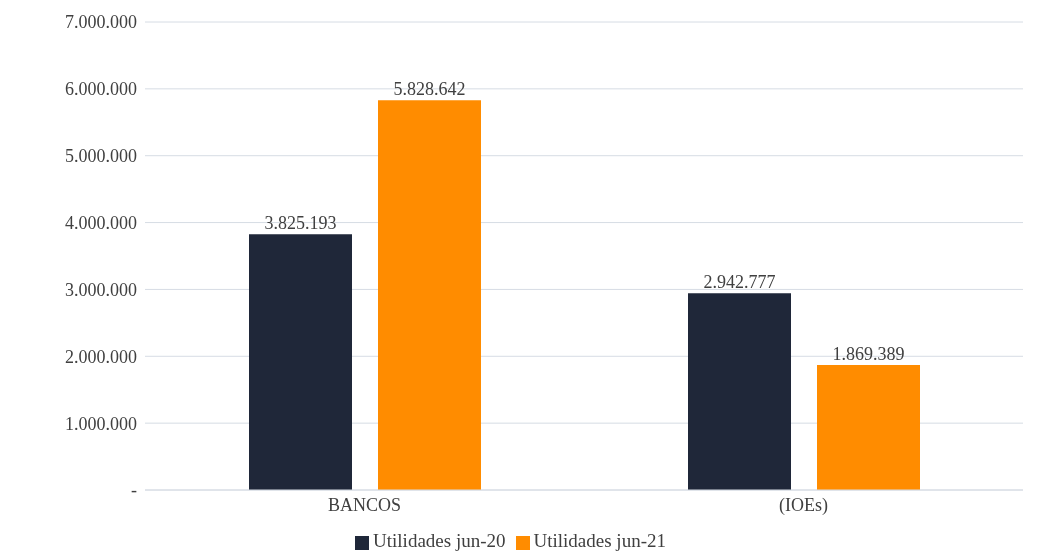 This screenshot has width=1039, height=556. What do you see at coordinates (101, 356) in the screenshot?
I see `y-tick-label: 2.000.000` at bounding box center [101, 356].